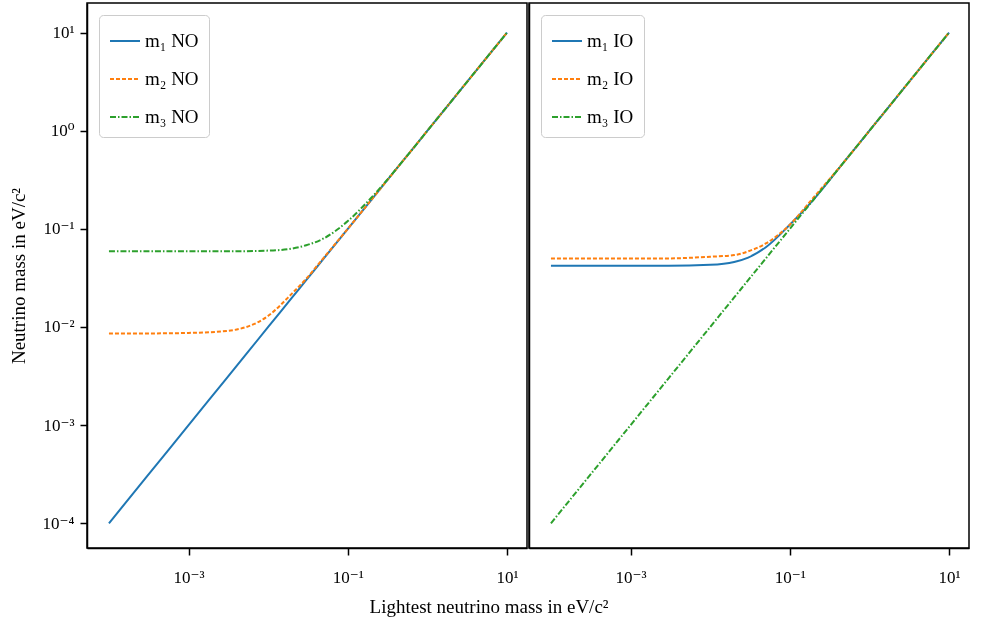 This screenshot has width=1005, height=640. Describe the element at coordinates (59, 327) in the screenshot. I see `y-tick-label: 10⁻²` at that location.